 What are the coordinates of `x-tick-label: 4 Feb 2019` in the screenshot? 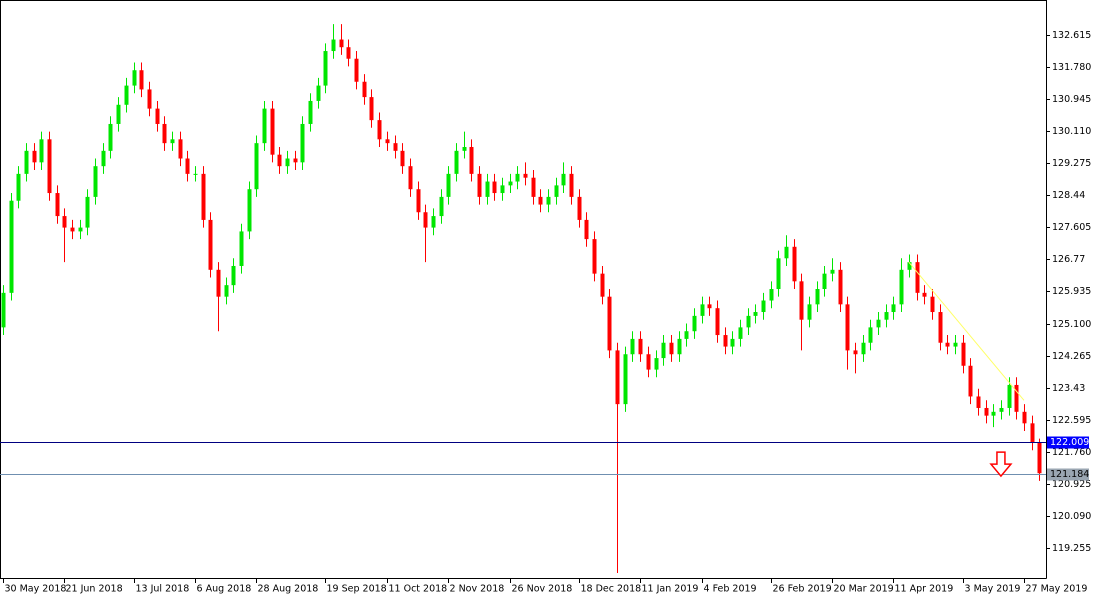 It's located at (730, 589).